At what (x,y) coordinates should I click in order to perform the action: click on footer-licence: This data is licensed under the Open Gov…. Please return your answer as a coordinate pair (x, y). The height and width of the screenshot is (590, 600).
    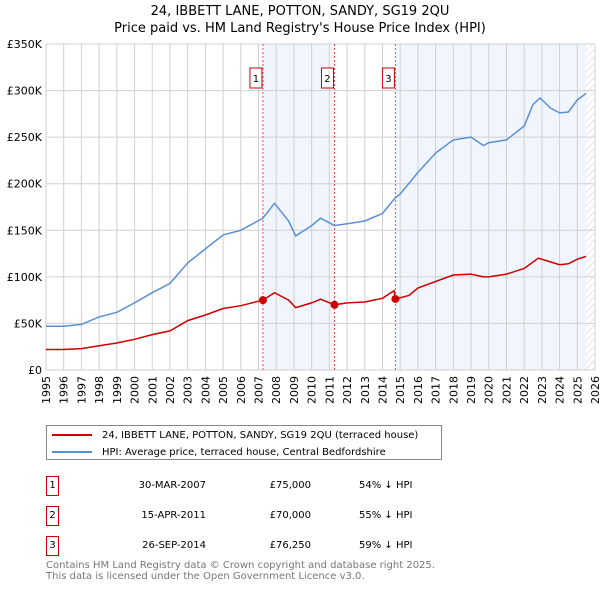
    Looking at the image, I should click on (205, 576).